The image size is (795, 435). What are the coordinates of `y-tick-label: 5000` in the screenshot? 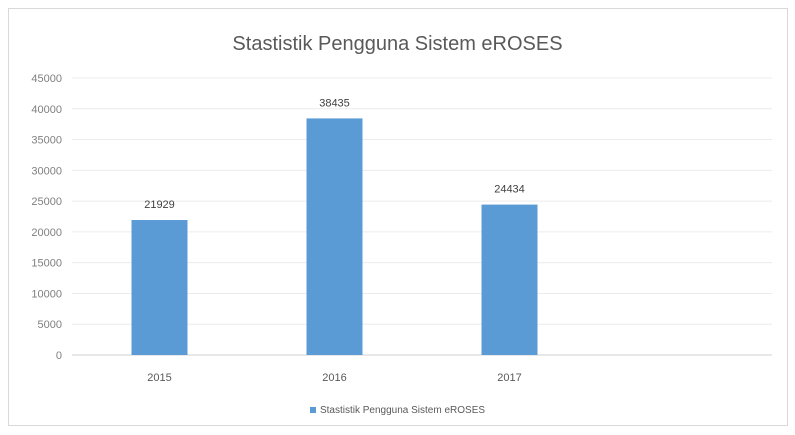 It's located at (50, 325).